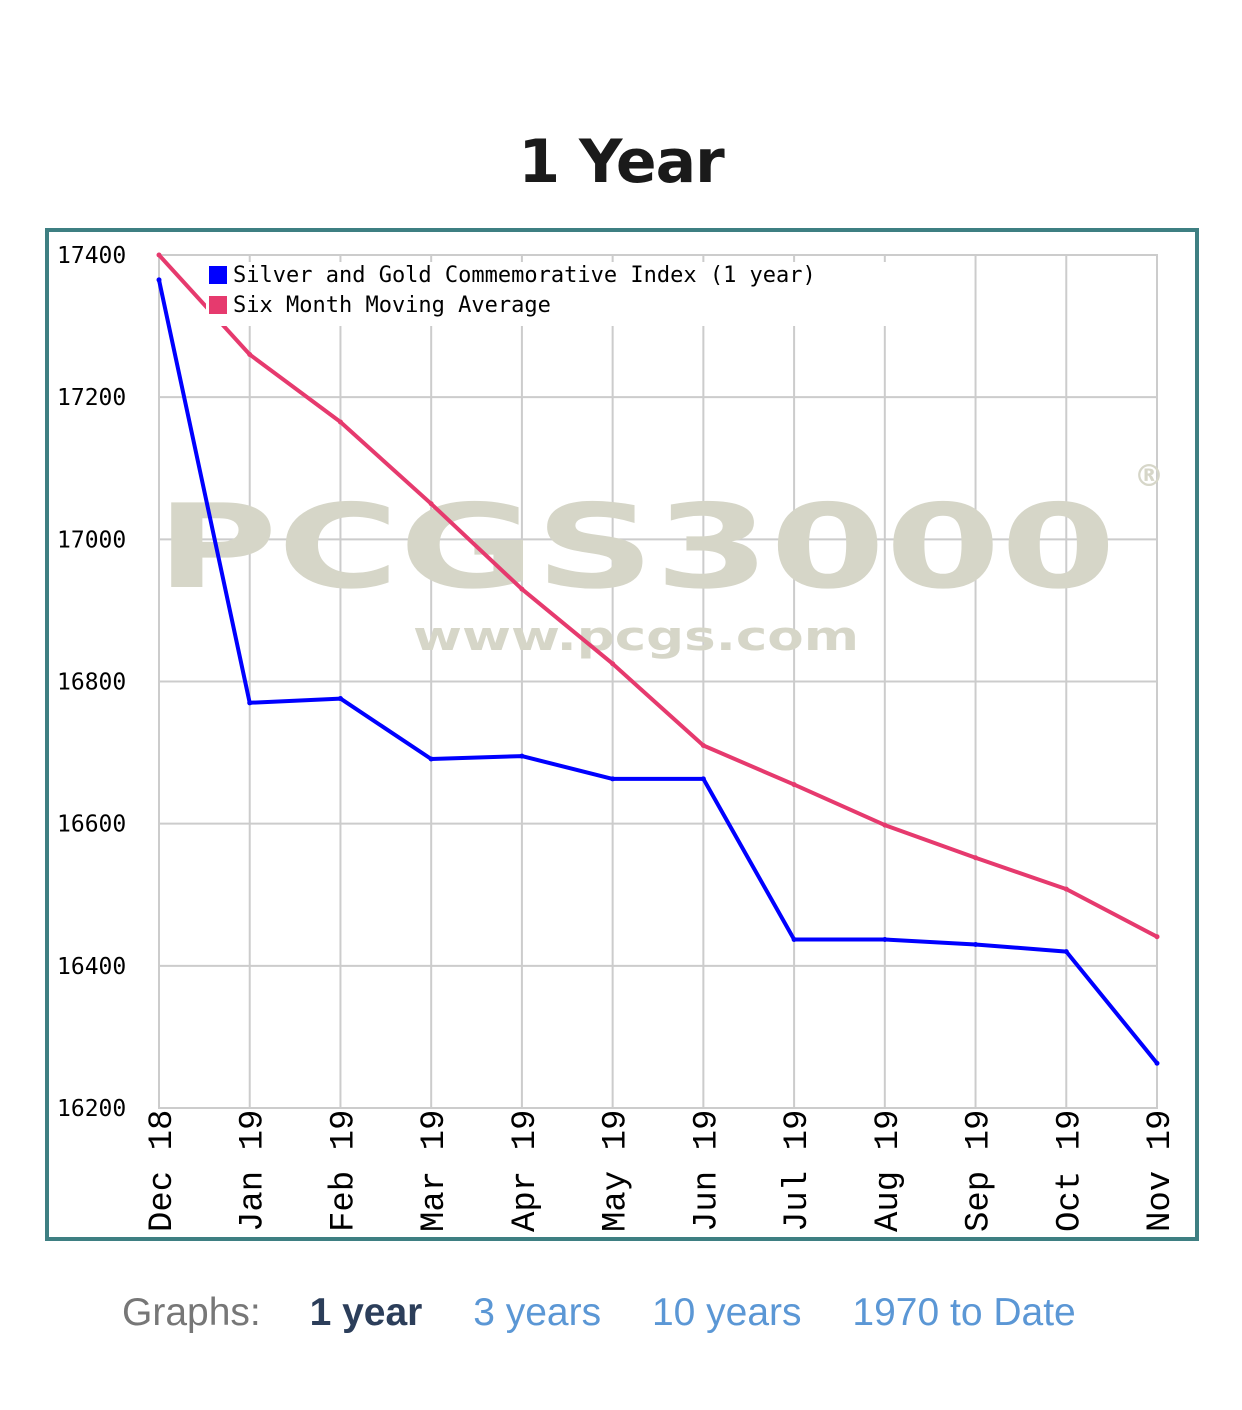  Describe the element at coordinates (91, 967) in the screenshot. I see `y-tick-label: 16400` at that location.